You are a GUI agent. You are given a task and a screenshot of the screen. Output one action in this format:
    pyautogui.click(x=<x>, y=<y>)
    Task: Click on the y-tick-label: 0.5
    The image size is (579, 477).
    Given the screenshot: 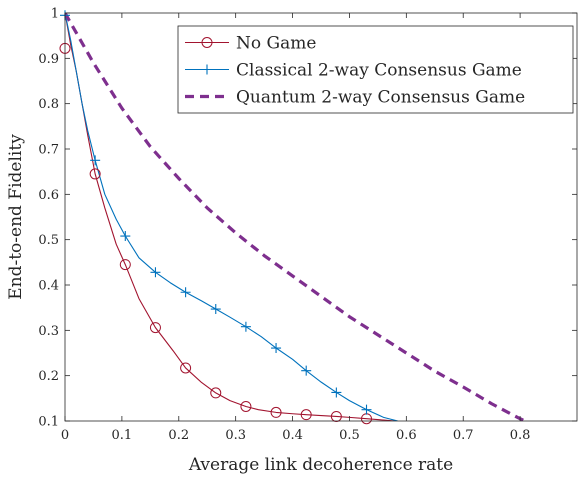 What is the action you would take?
    pyautogui.click(x=48, y=240)
    